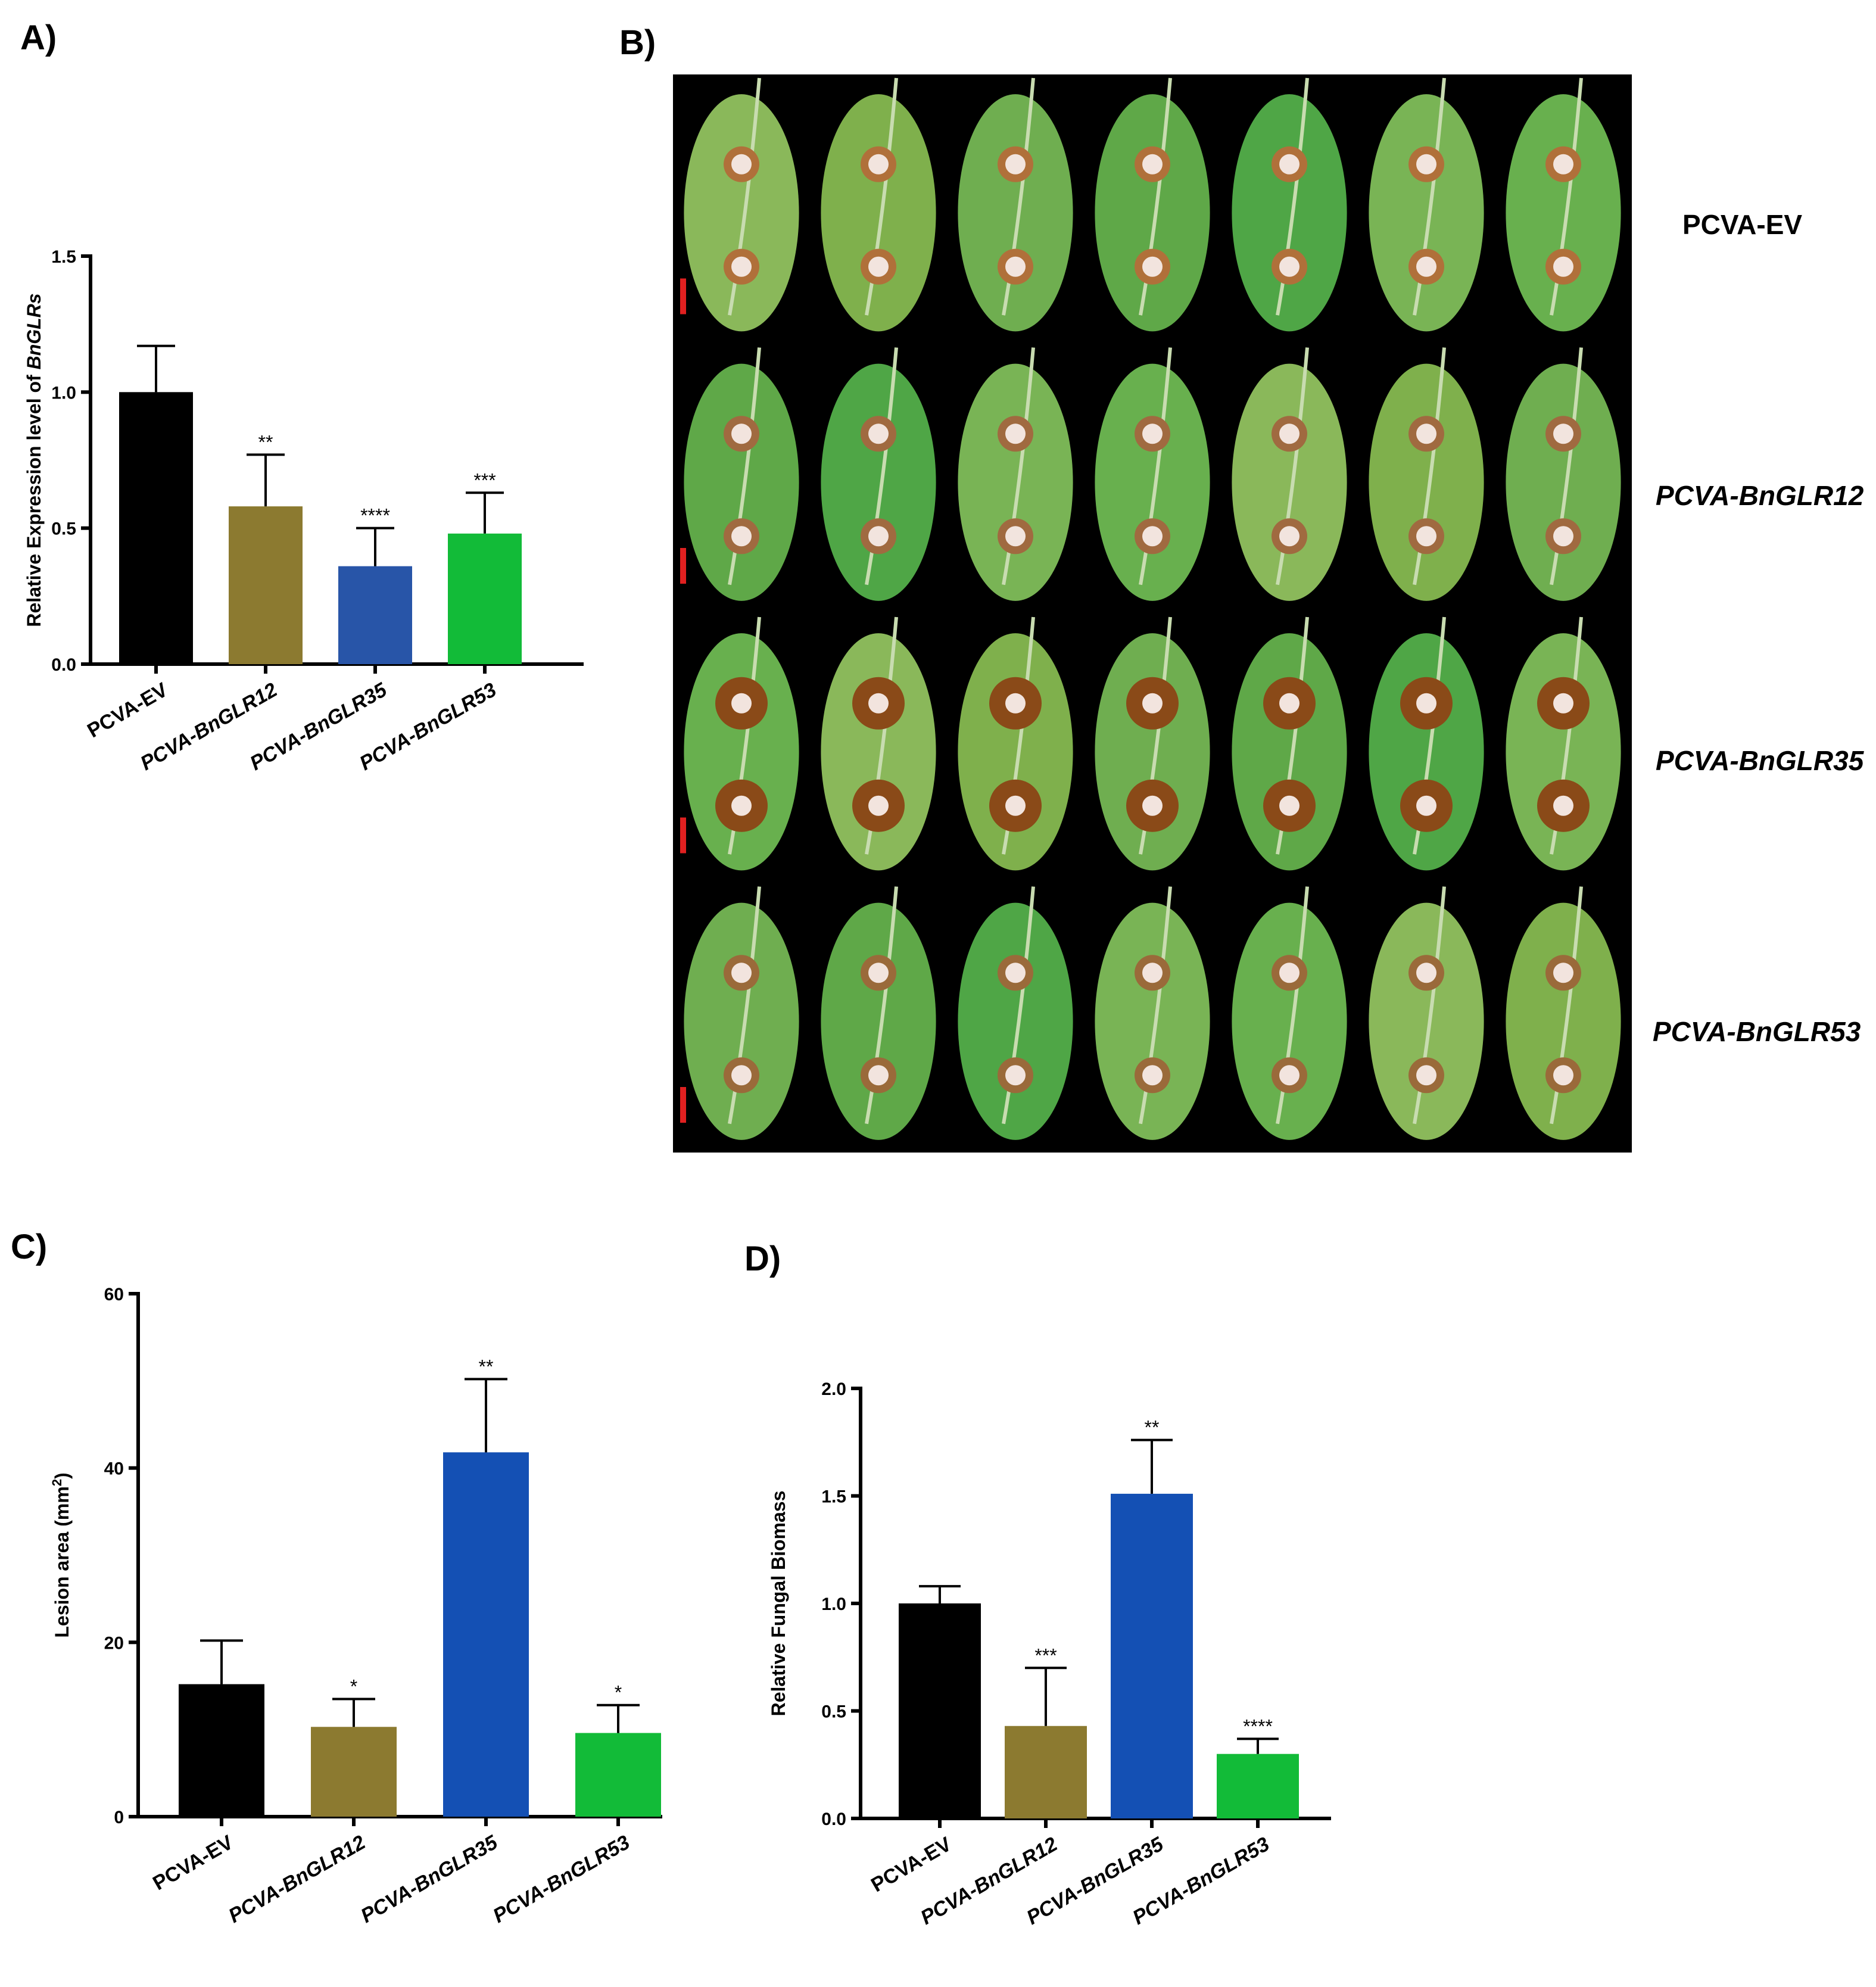  I want to click on y-axis-title: Relative Fungal Biomass, so click(778, 1604).